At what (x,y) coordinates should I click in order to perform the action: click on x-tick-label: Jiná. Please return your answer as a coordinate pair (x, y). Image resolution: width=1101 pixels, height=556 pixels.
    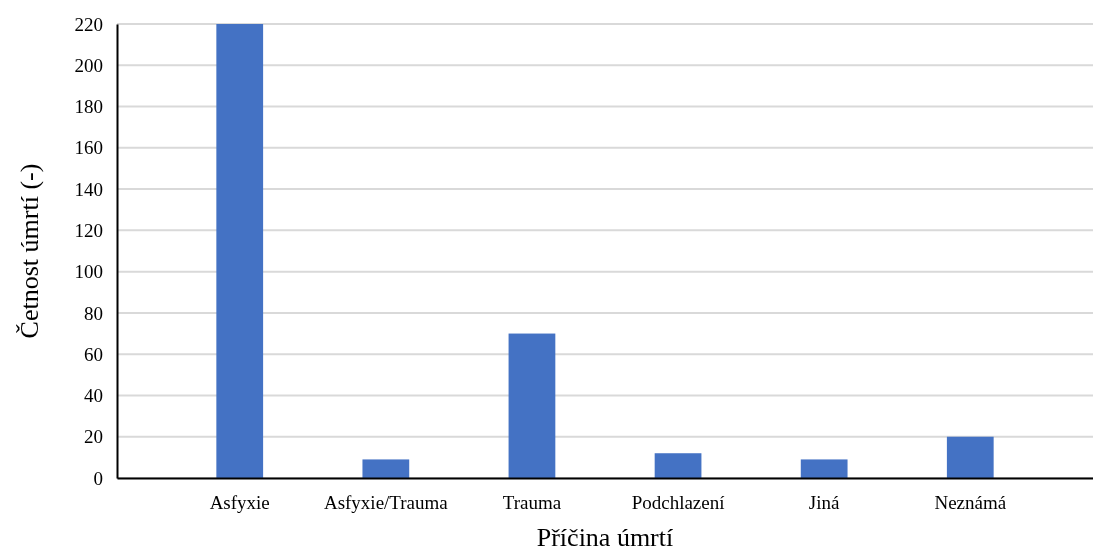
    Looking at the image, I should click on (824, 503).